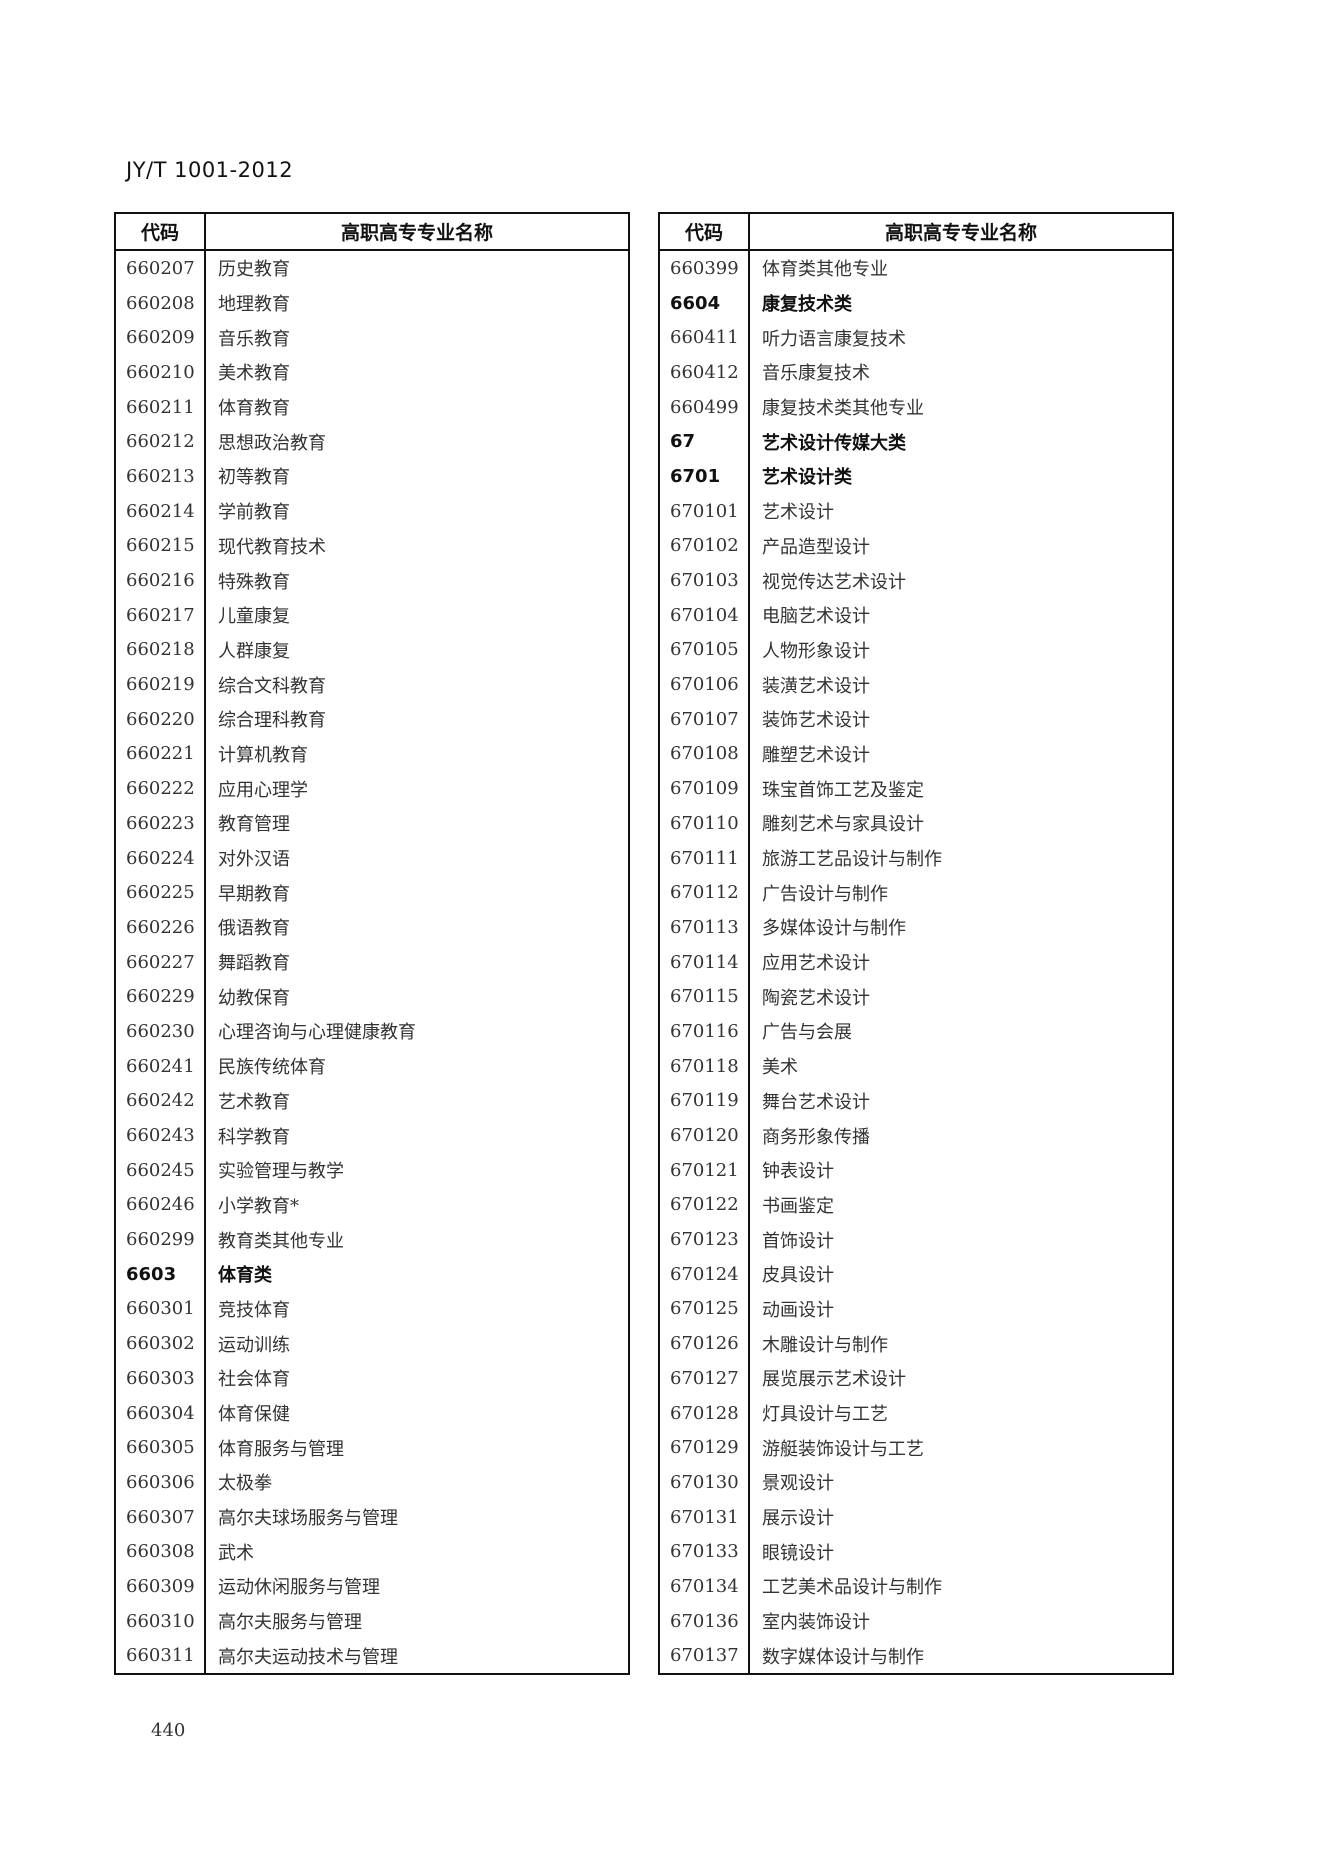  I want to click on major-name: 早期教育, so click(254, 894).